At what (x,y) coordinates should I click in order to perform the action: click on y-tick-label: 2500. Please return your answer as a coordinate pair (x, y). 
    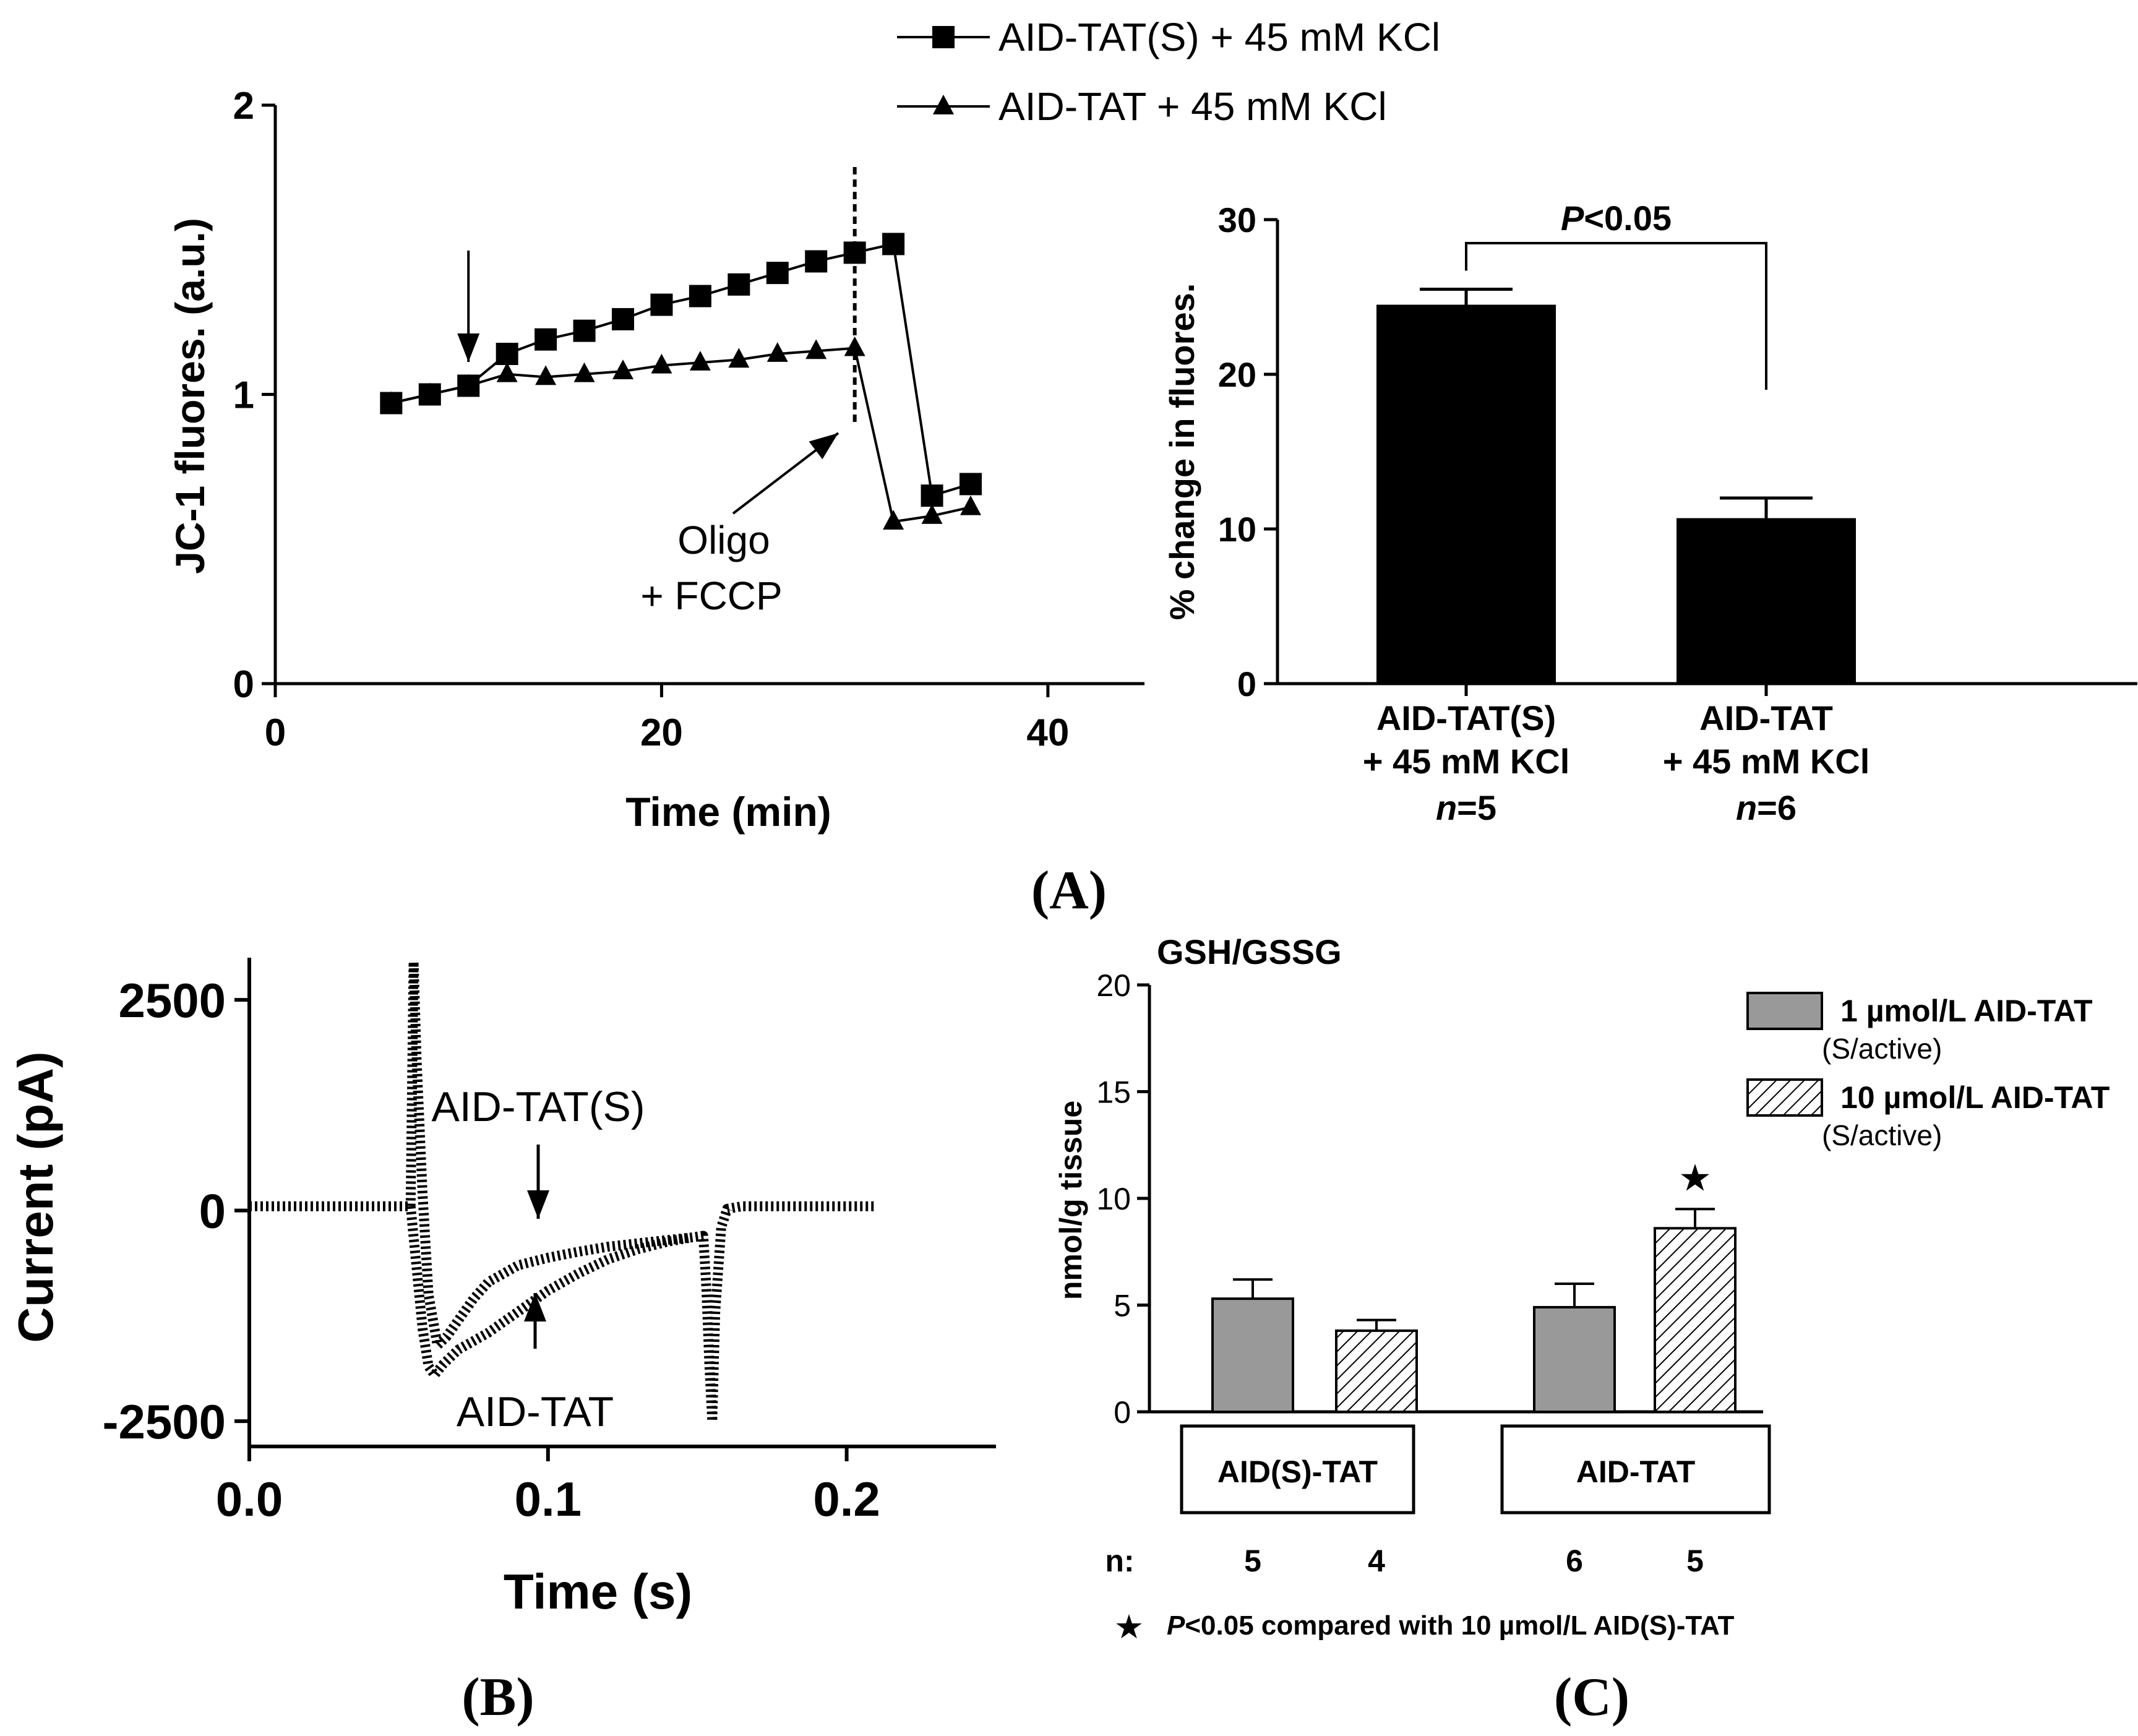
    Looking at the image, I should click on (172, 1000).